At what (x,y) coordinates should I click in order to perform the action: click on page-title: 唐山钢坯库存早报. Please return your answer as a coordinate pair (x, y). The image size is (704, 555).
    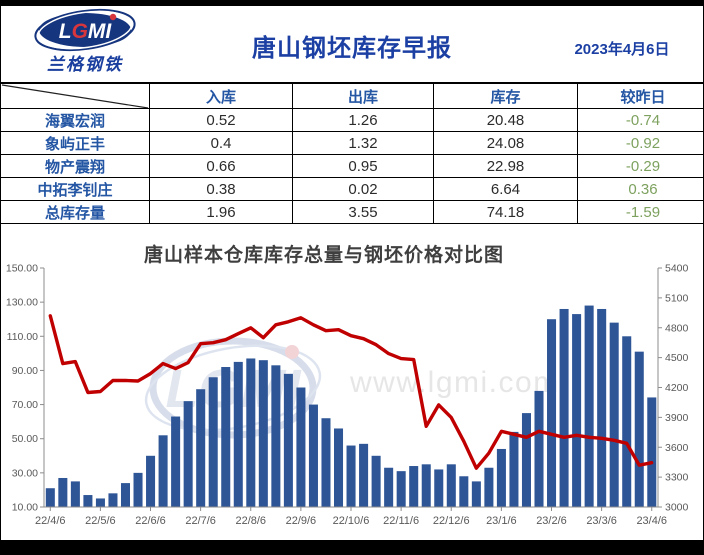
    Looking at the image, I should click on (352, 48).